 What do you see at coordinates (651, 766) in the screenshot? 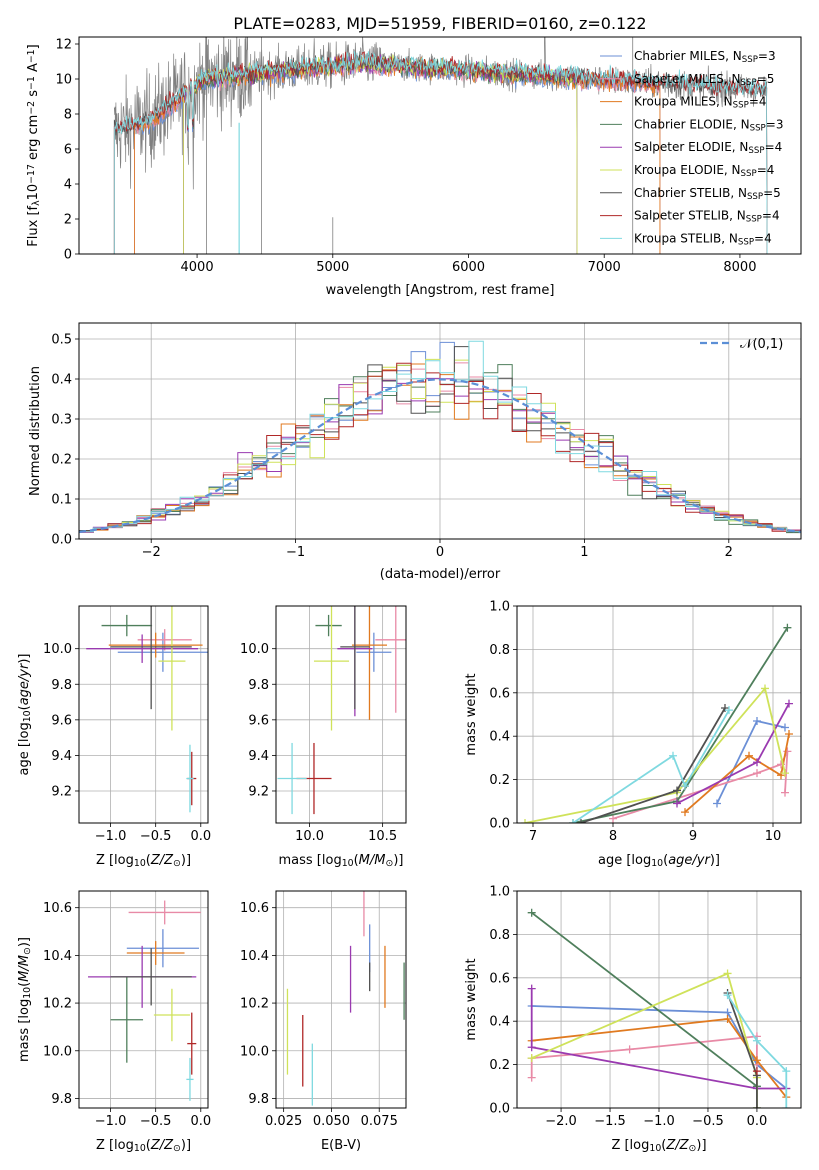
I see `weight-line-kroupa-stelib` at bounding box center [651, 766].